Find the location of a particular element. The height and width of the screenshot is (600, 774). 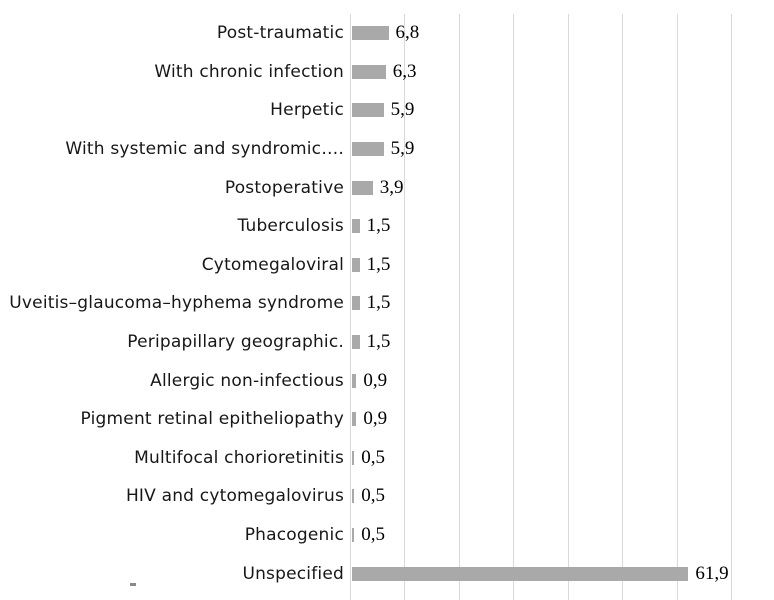

value-label: 6,8 is located at coordinates (407, 33).